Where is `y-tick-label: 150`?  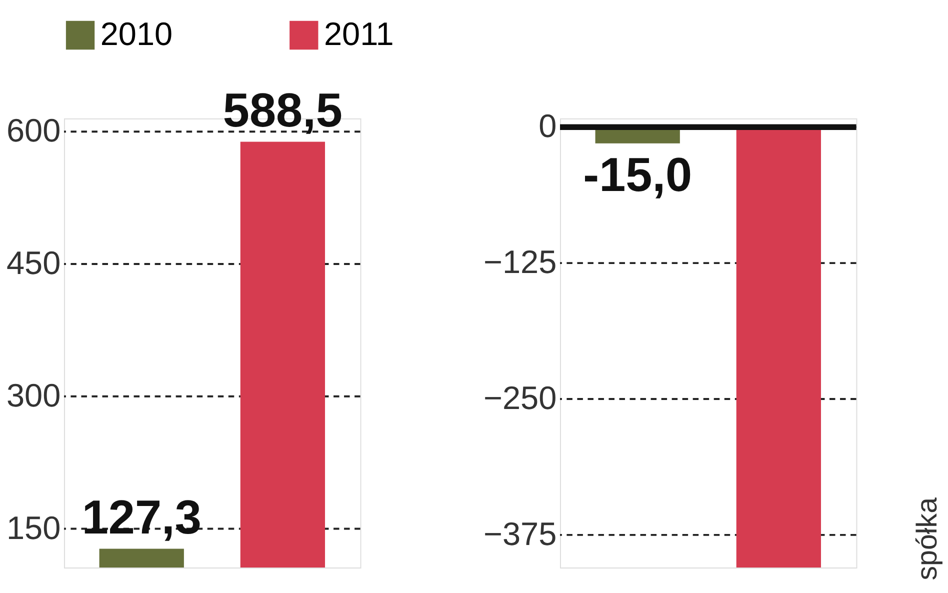
y-tick-label: 150 is located at coordinates (33, 528).